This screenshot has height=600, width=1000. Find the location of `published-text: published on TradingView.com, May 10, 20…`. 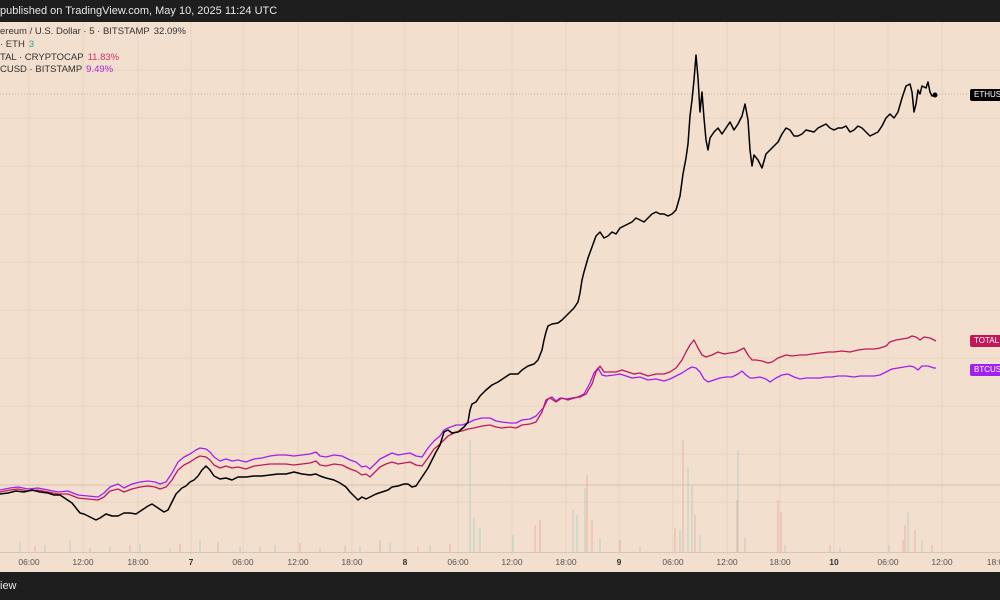

published-text: published on TradingView.com, May 10, 20… is located at coordinates (139, 11).